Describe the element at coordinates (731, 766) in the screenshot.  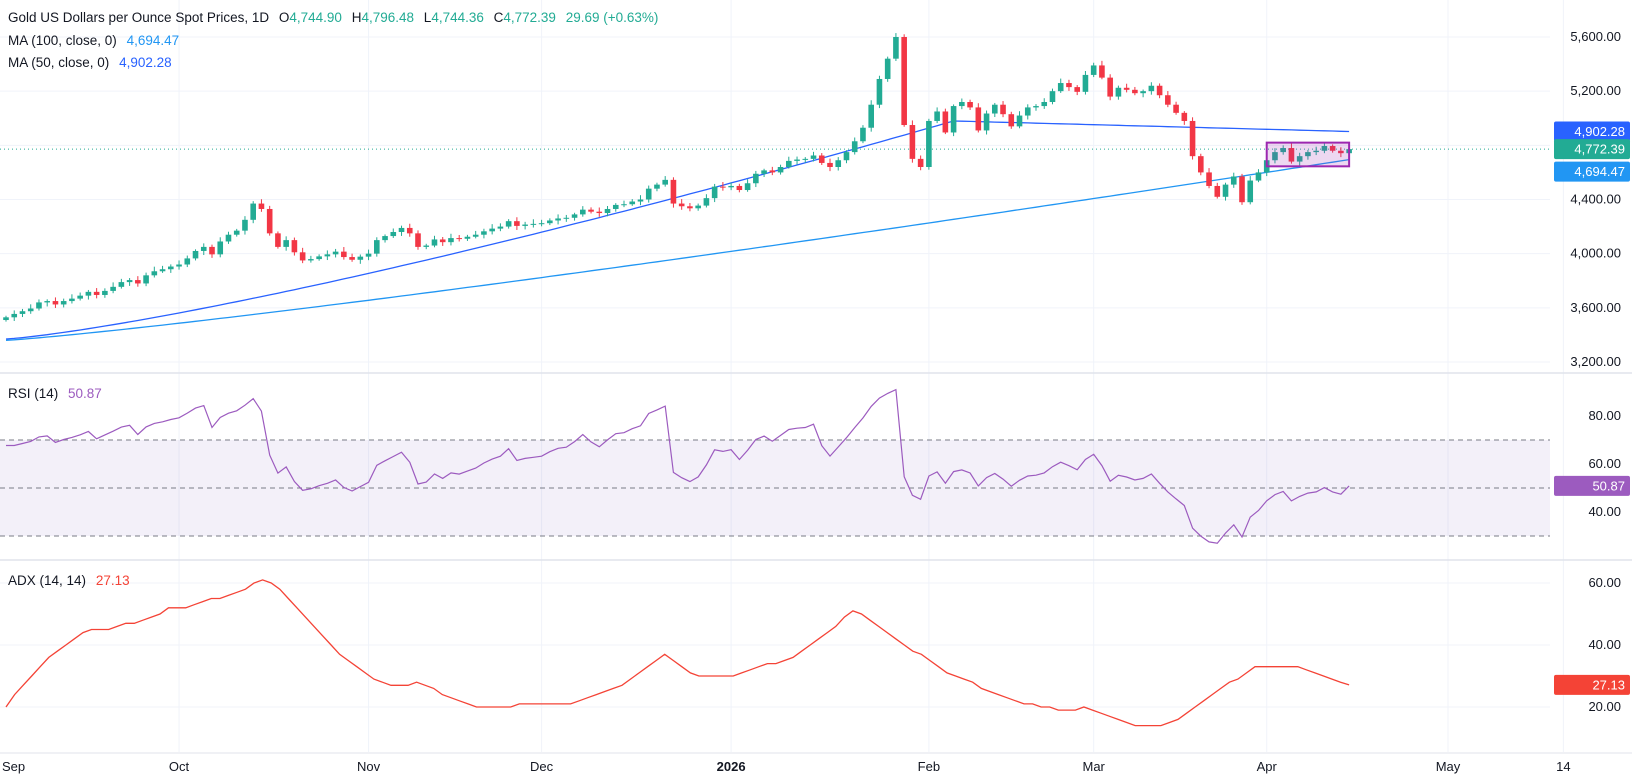
I see `x-tick-label: 2026` at that location.